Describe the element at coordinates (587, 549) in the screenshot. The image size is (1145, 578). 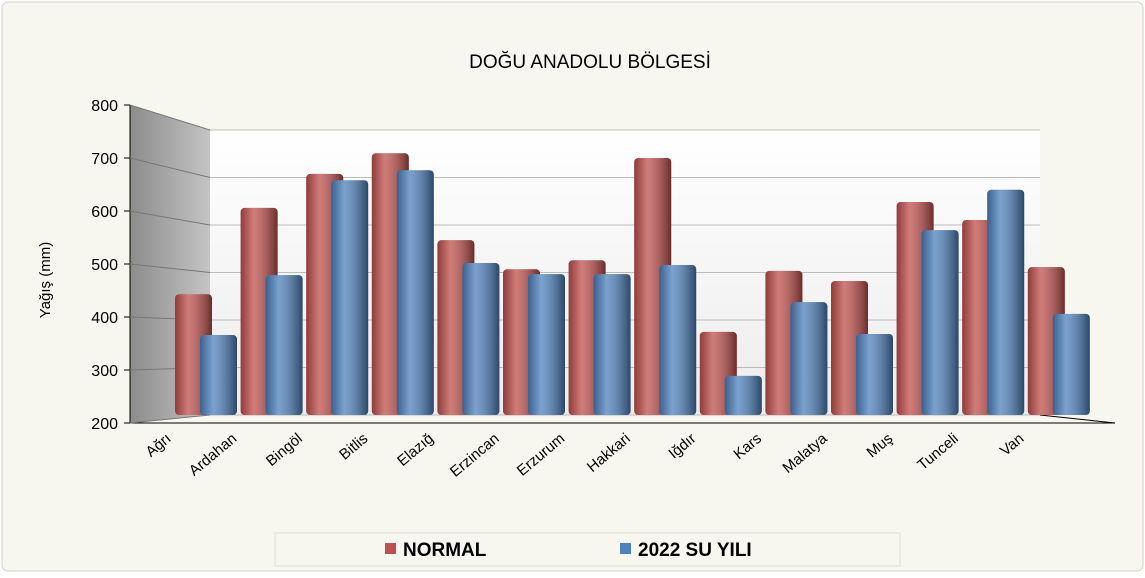
I see `legend` at that location.